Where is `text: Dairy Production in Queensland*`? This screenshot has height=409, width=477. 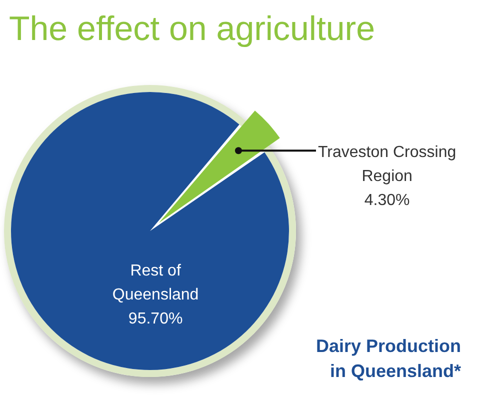 text: Dairy Production in Queensland* is located at coordinates (387, 359).